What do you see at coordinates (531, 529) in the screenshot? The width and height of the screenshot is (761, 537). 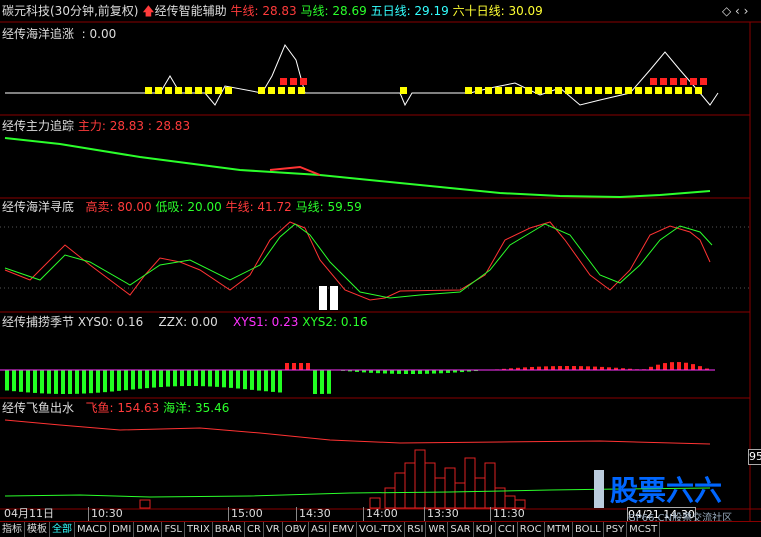 I see `tab: ROC` at bounding box center [531, 529].